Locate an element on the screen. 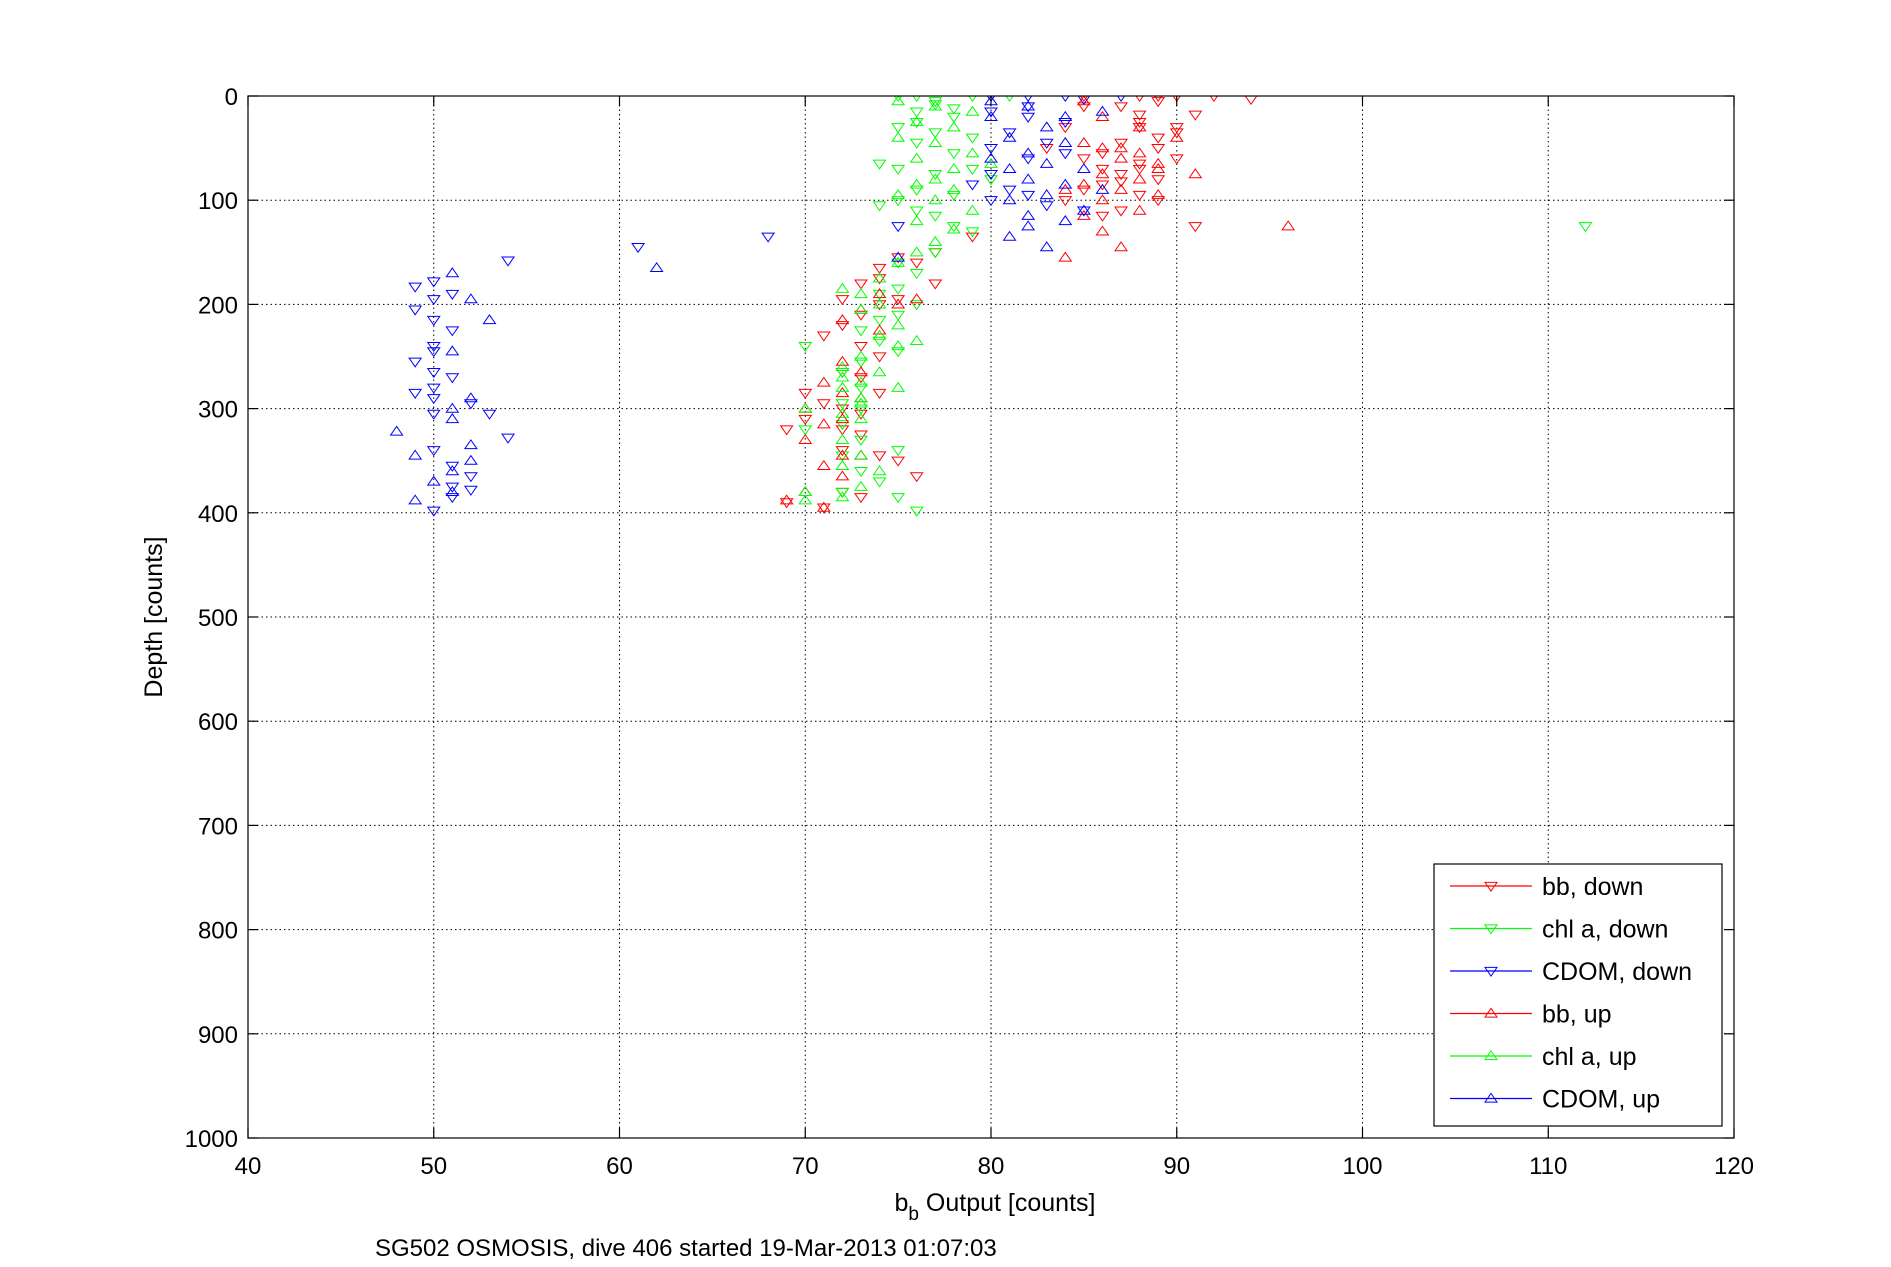 Image resolution: width=1891 pixels, height=1267 pixels. x-tick-label: 100 is located at coordinates (1362, 1166).